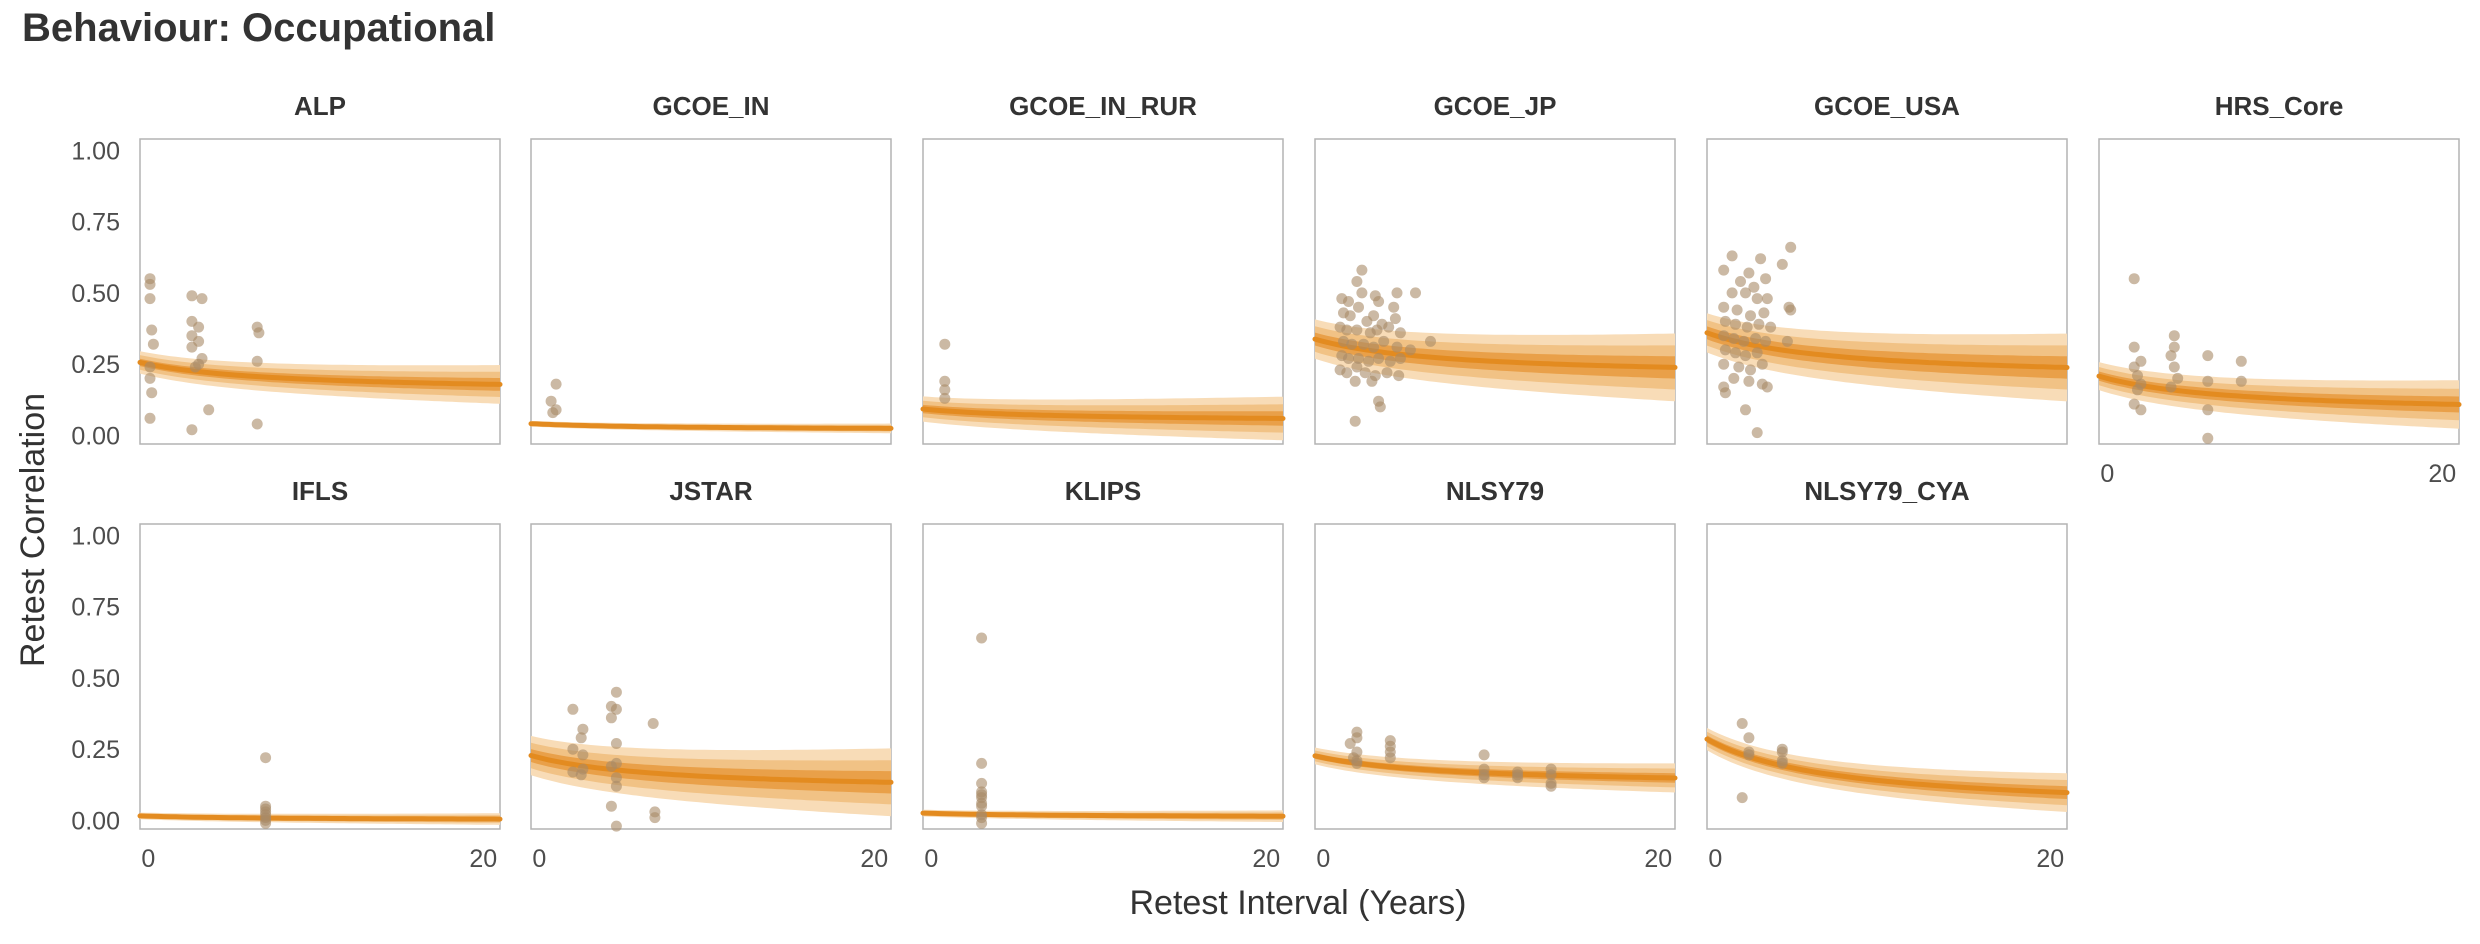 The image size is (2480, 944). I want to click on y-tick-label: 1.00, so click(95, 536).